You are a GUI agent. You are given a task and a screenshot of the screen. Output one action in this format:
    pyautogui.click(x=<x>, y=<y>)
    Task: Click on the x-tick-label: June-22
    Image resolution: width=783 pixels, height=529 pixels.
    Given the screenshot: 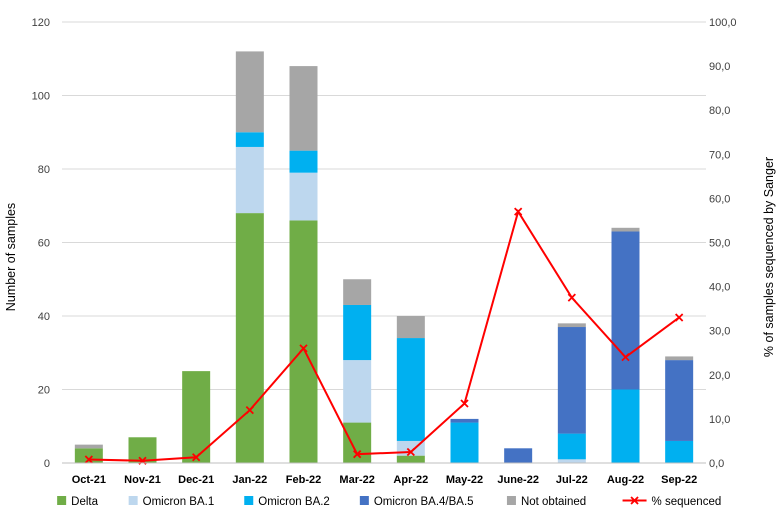 What is the action you would take?
    pyautogui.click(x=518, y=480)
    